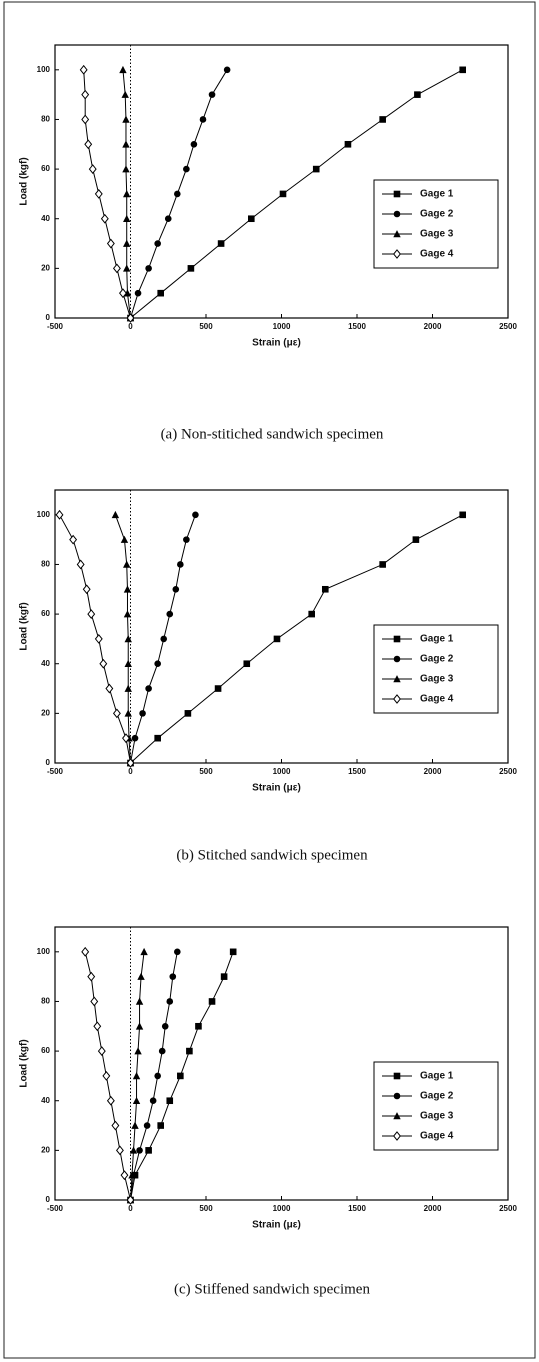 The width and height of the screenshot is (539, 1362). What do you see at coordinates (55, 1208) in the screenshot?
I see `x-tick-label: -500` at bounding box center [55, 1208].